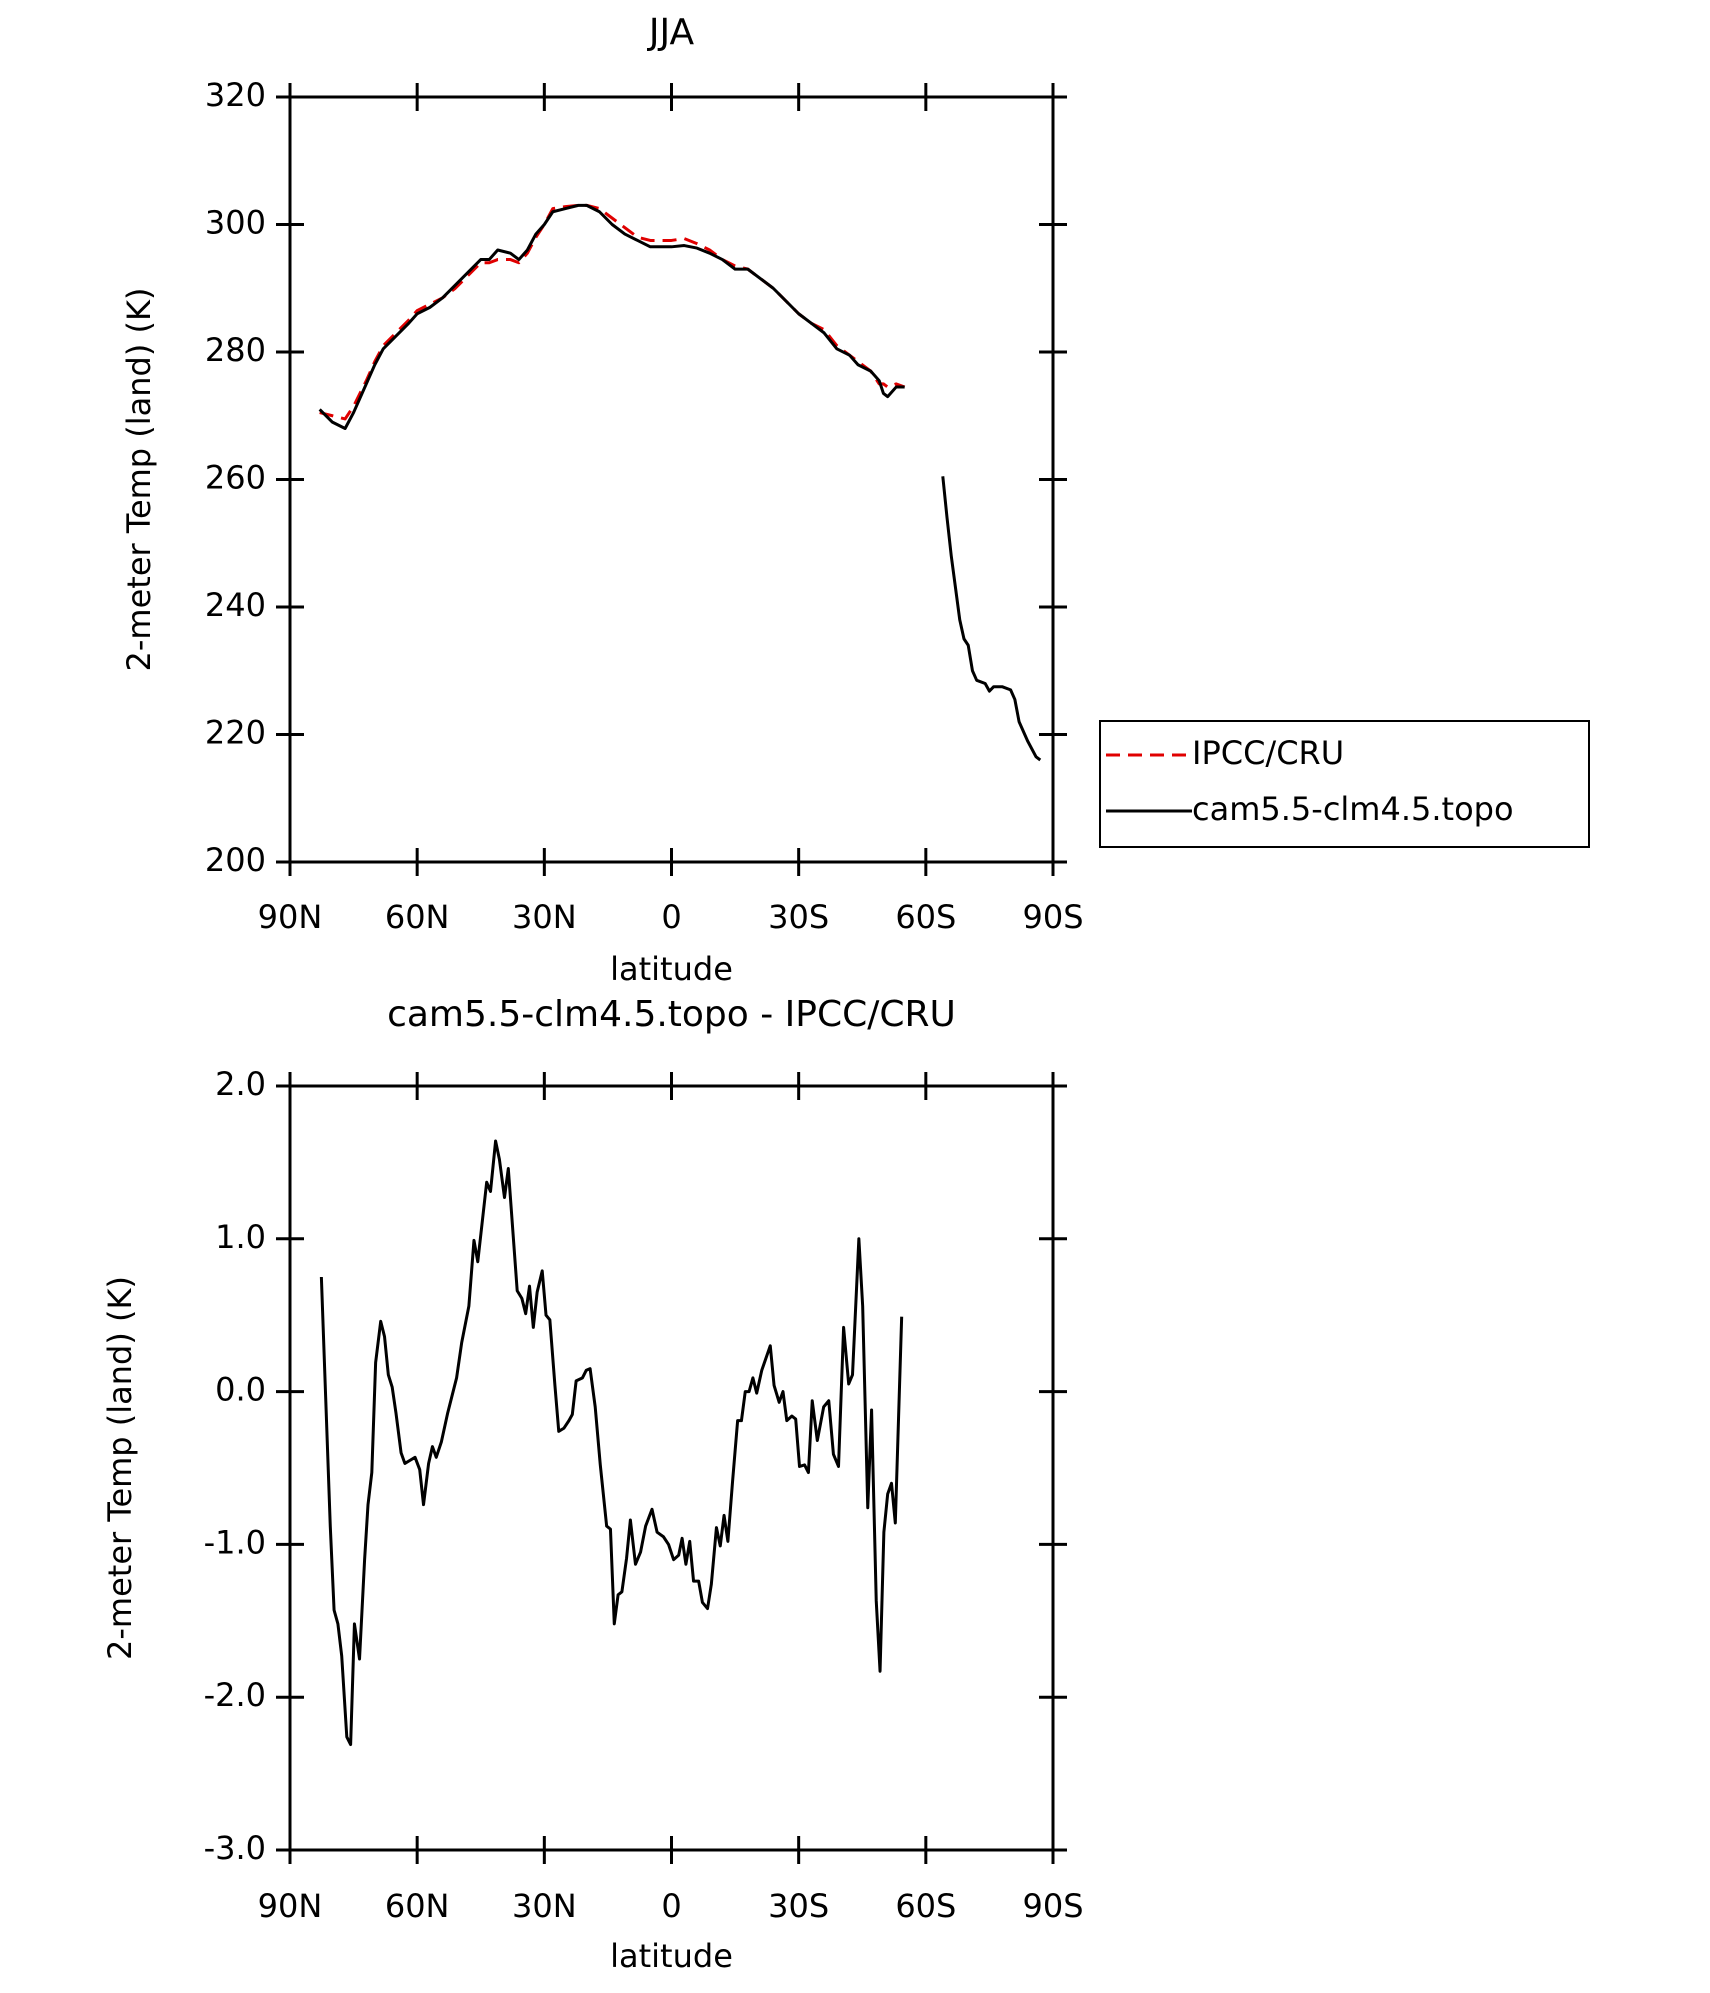 Image resolution: width=1710 pixels, height=1993 pixels. I want to click on legend-box, so click(1344, 784).